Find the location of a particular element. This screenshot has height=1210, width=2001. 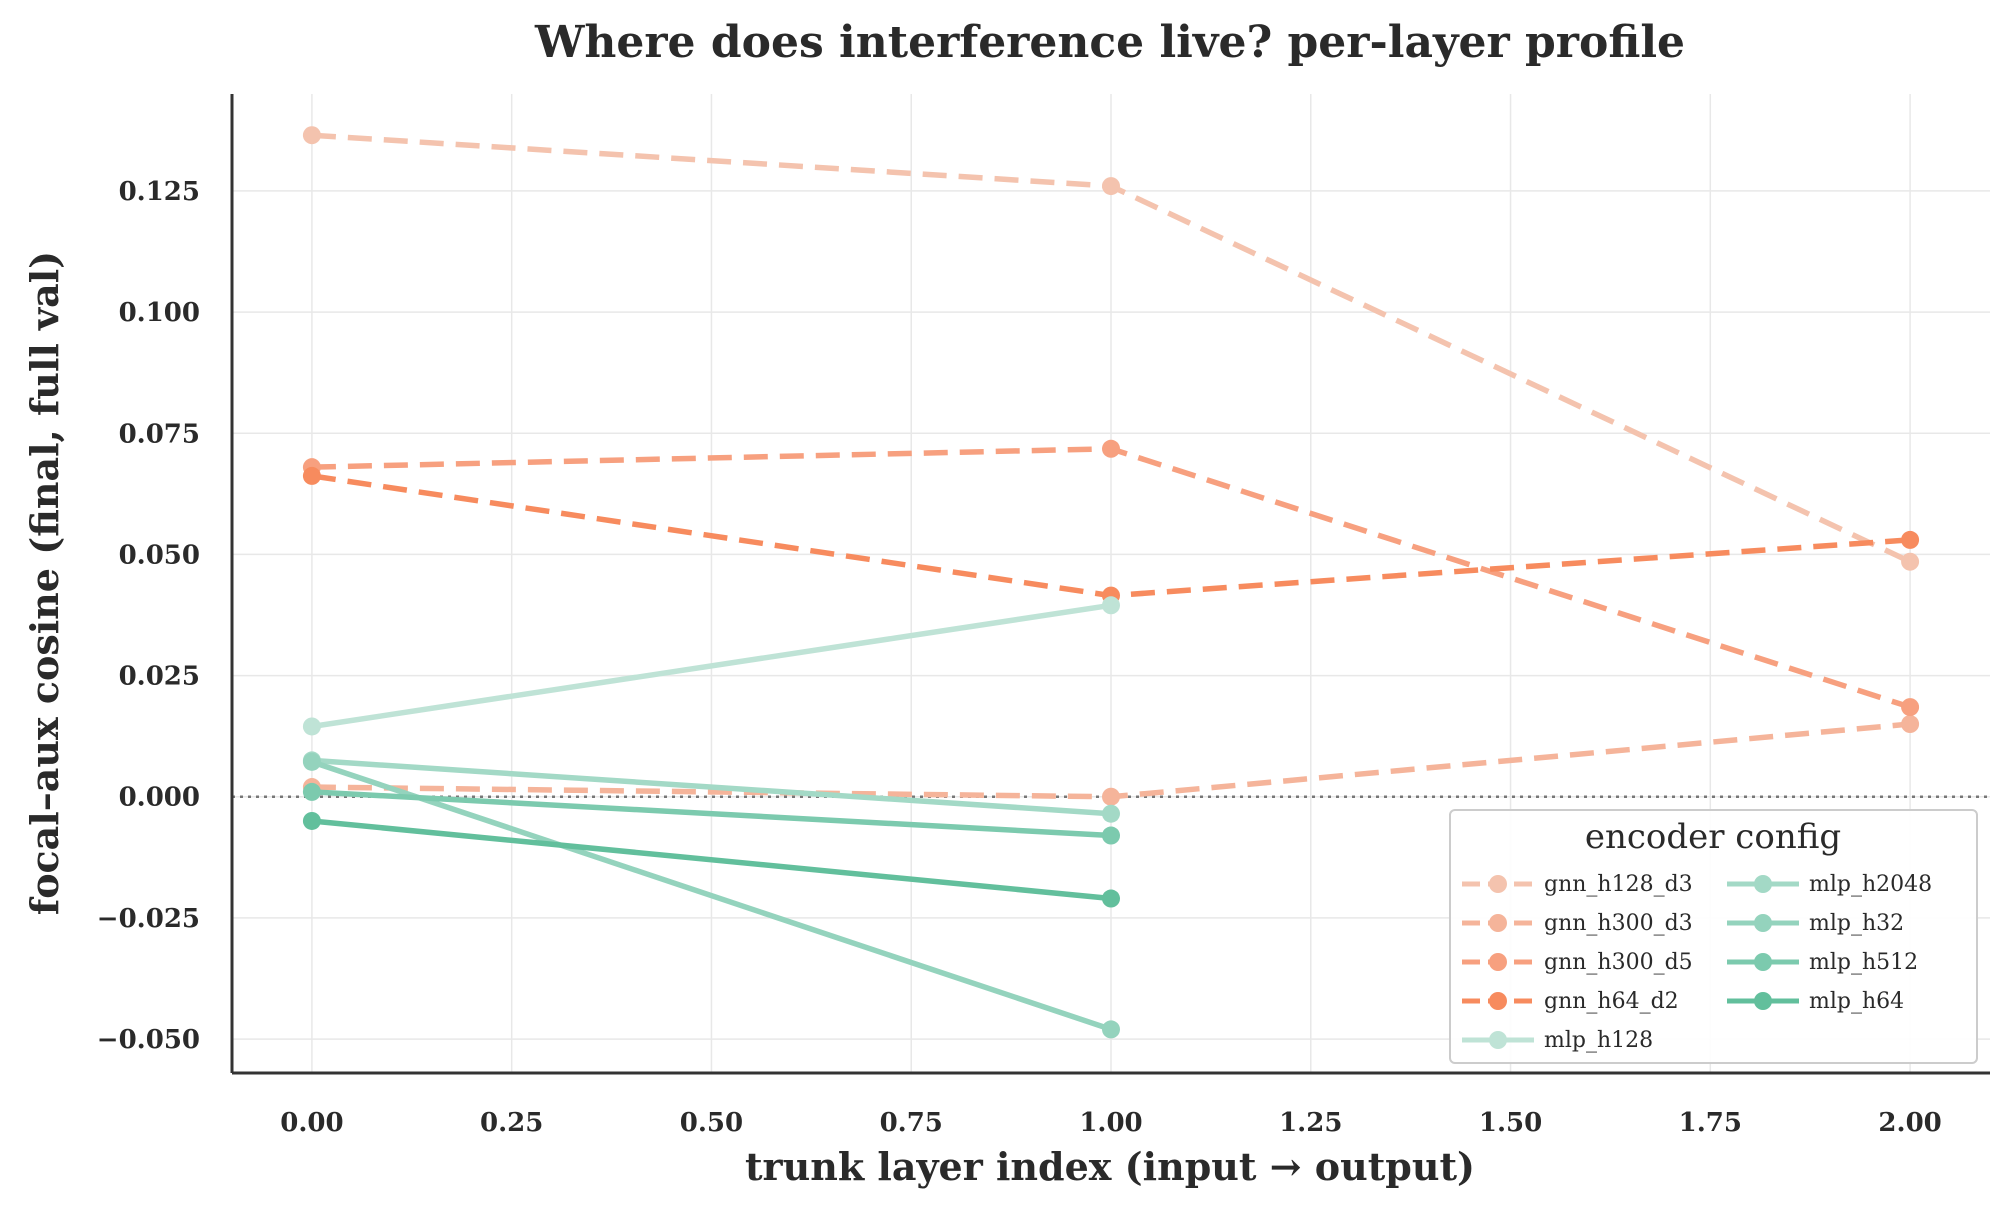

series-mlp_h128 is located at coordinates (711, 666).